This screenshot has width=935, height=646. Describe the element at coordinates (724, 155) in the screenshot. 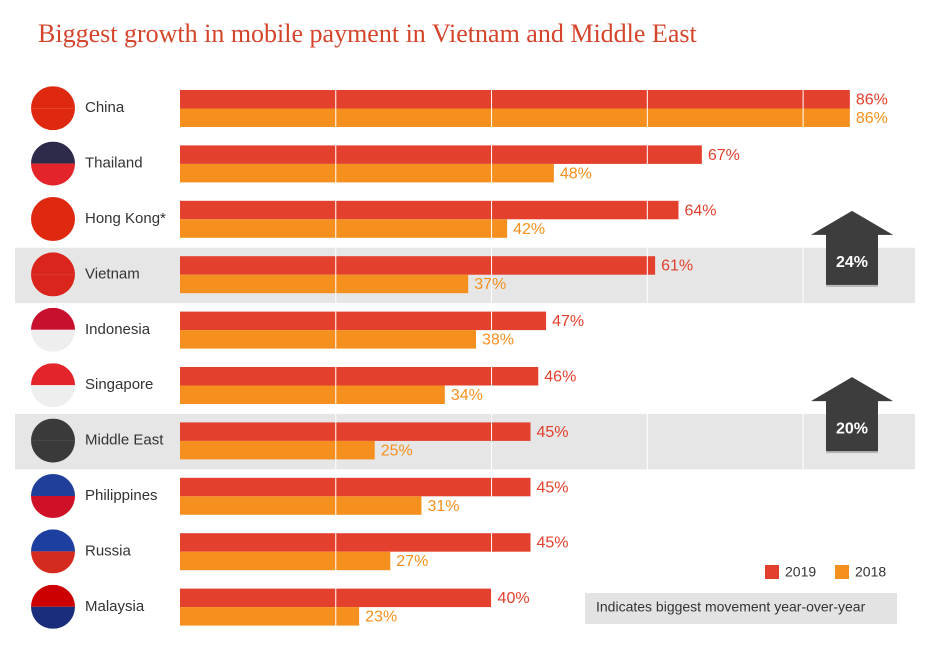

I see `value-label: 67%` at that location.